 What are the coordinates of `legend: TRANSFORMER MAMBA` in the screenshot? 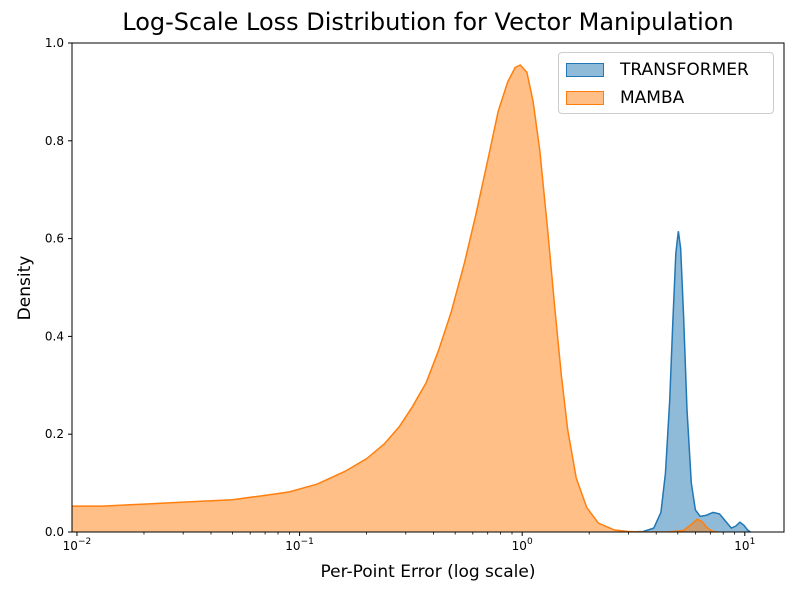 It's located at (666, 83).